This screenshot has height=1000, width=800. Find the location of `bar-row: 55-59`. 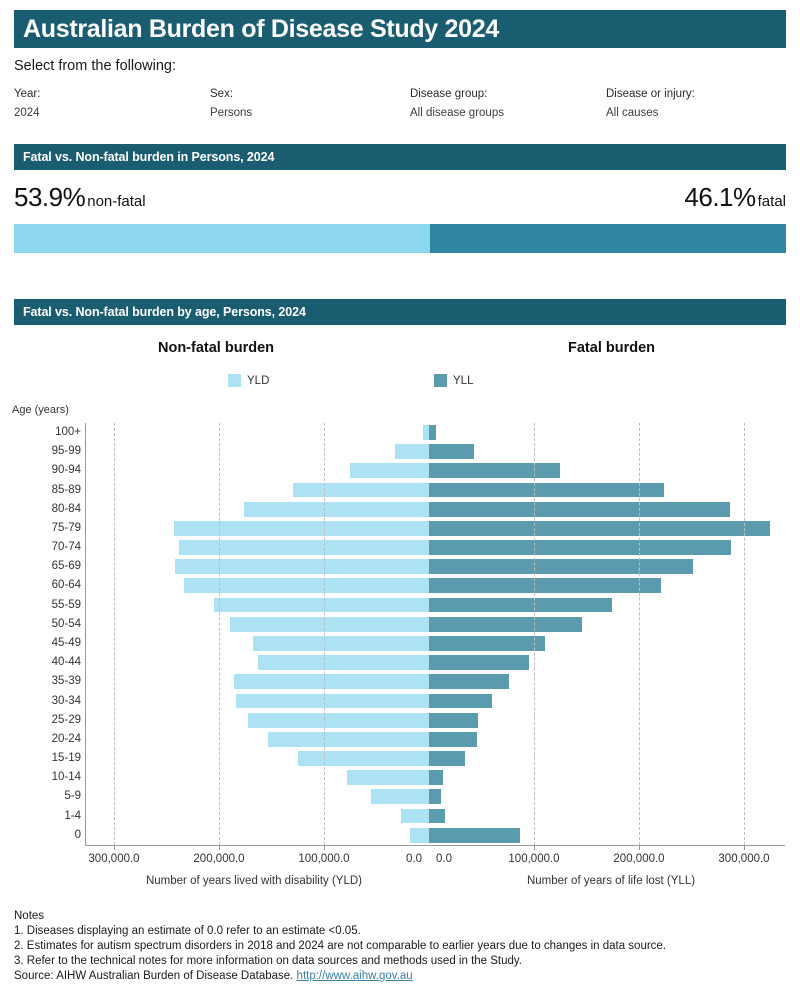

bar-row: 55-59 is located at coordinates (418, 605).